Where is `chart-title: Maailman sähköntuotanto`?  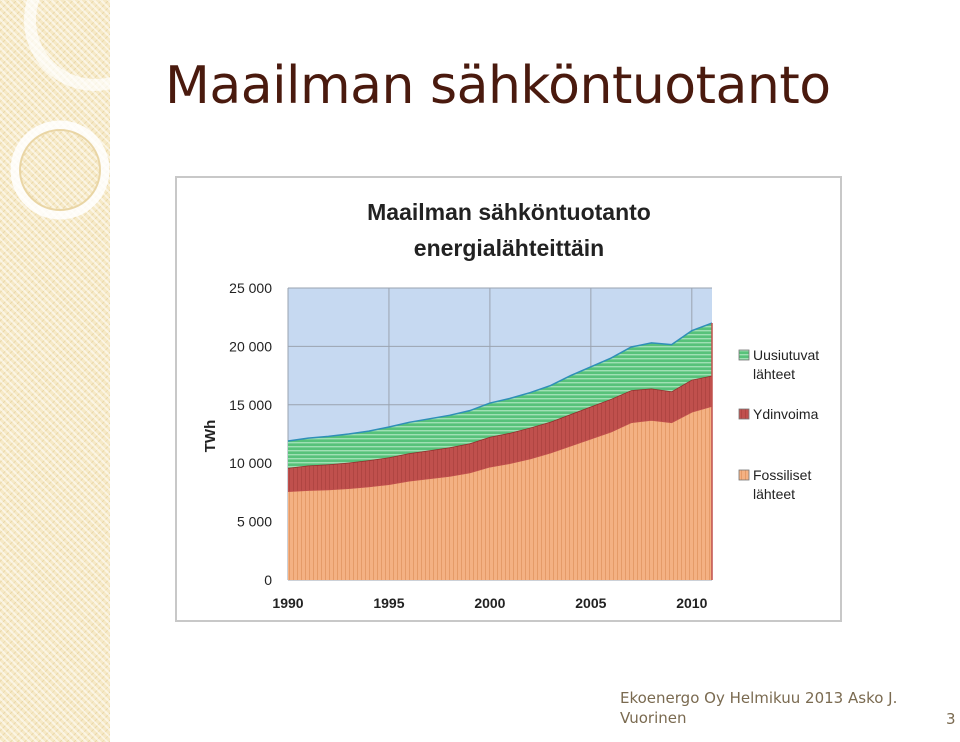
chart-title: Maailman sähköntuotanto is located at coordinates (509, 212).